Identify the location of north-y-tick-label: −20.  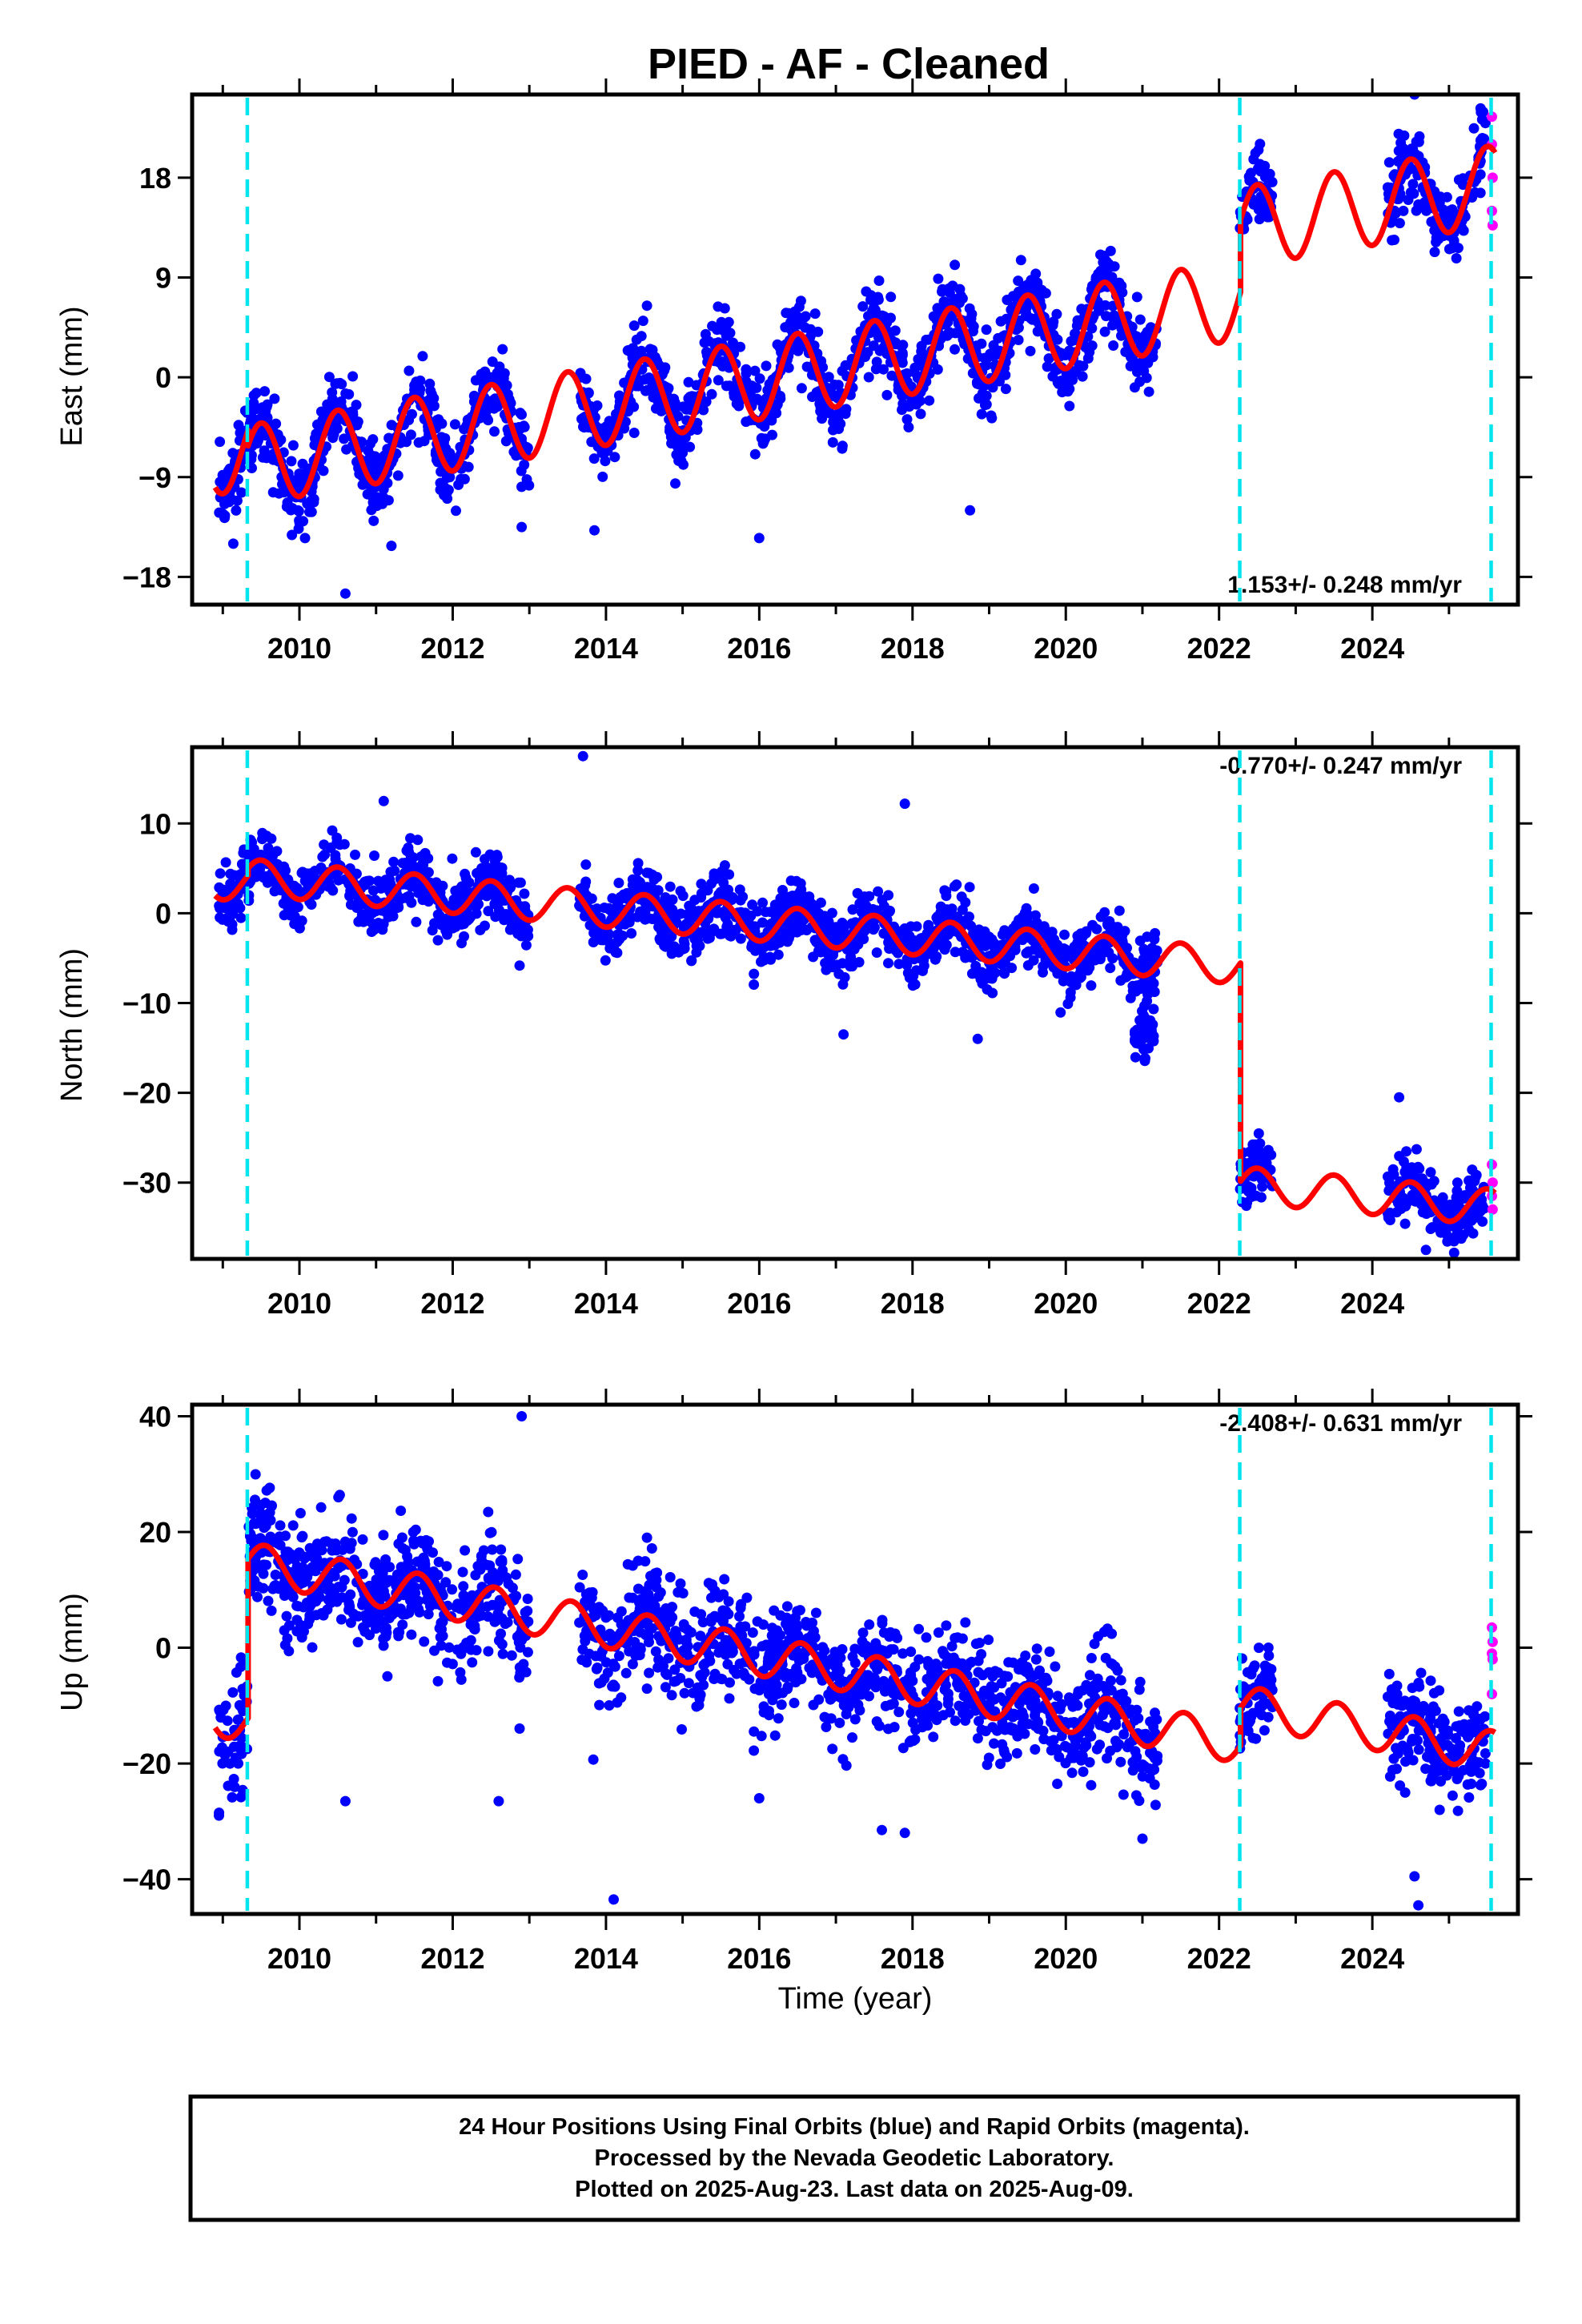
(146, 1093).